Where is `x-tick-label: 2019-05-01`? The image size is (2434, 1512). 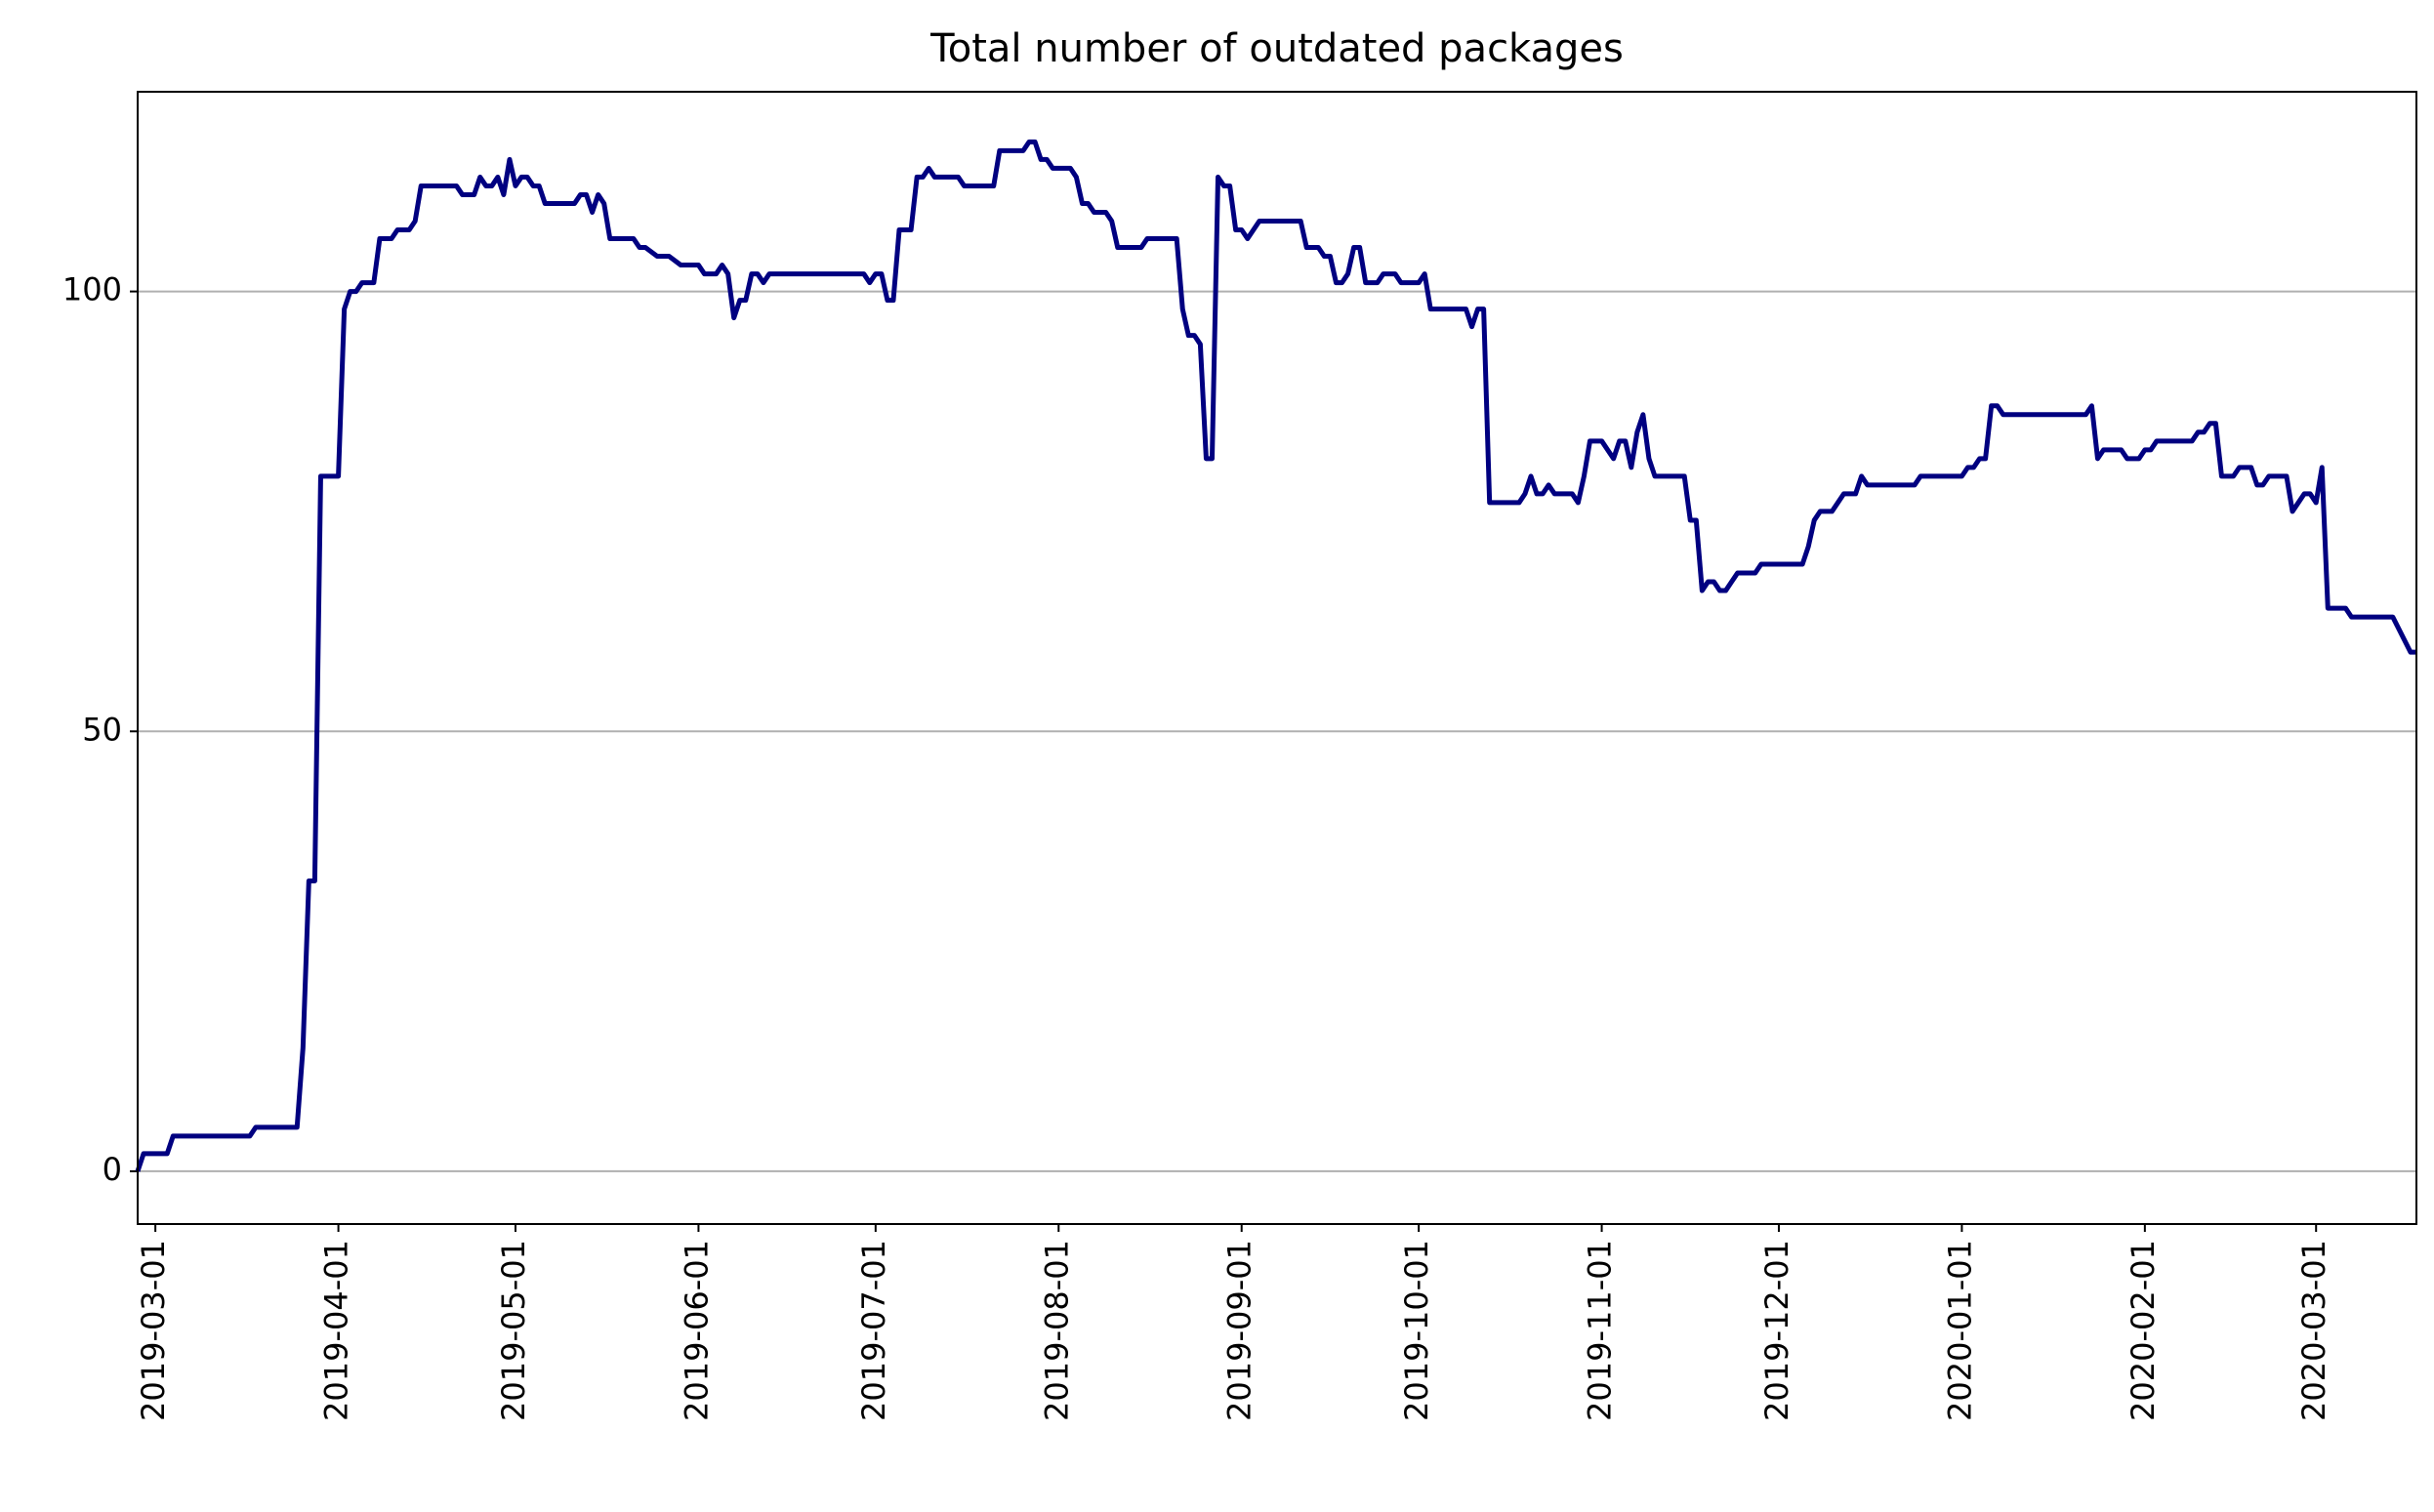 x-tick-label: 2019-05-01 is located at coordinates (513, 1330).